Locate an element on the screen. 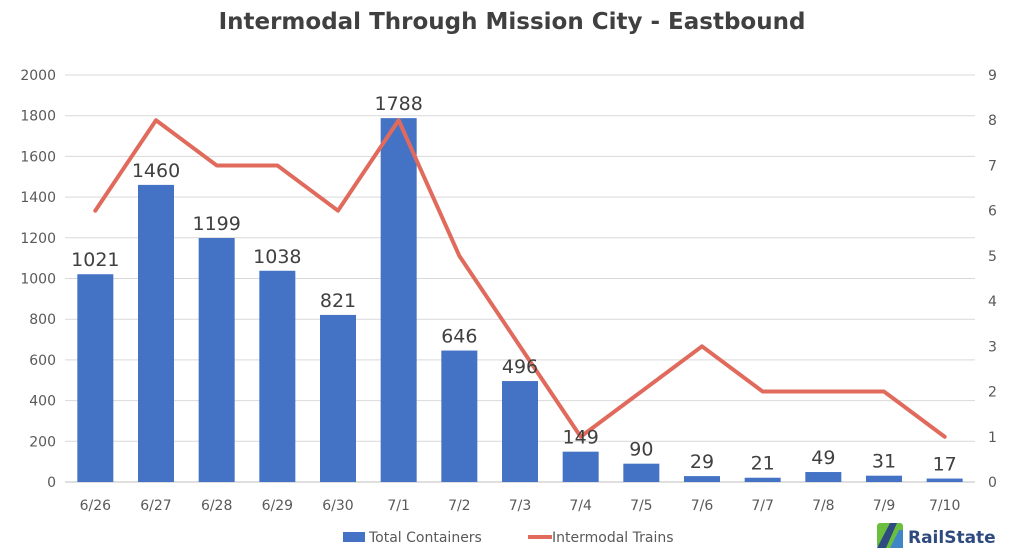  data-label: 90 is located at coordinates (641, 450).